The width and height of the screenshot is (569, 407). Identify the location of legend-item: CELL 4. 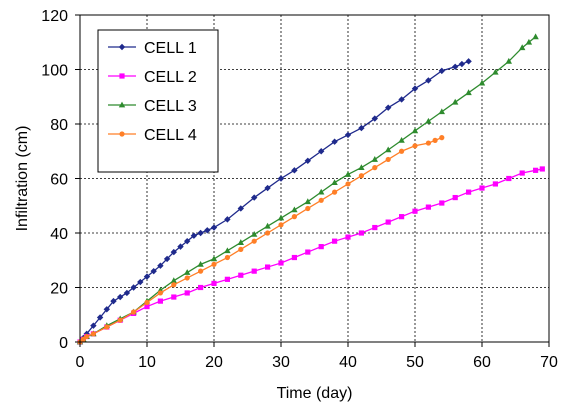
(152, 135).